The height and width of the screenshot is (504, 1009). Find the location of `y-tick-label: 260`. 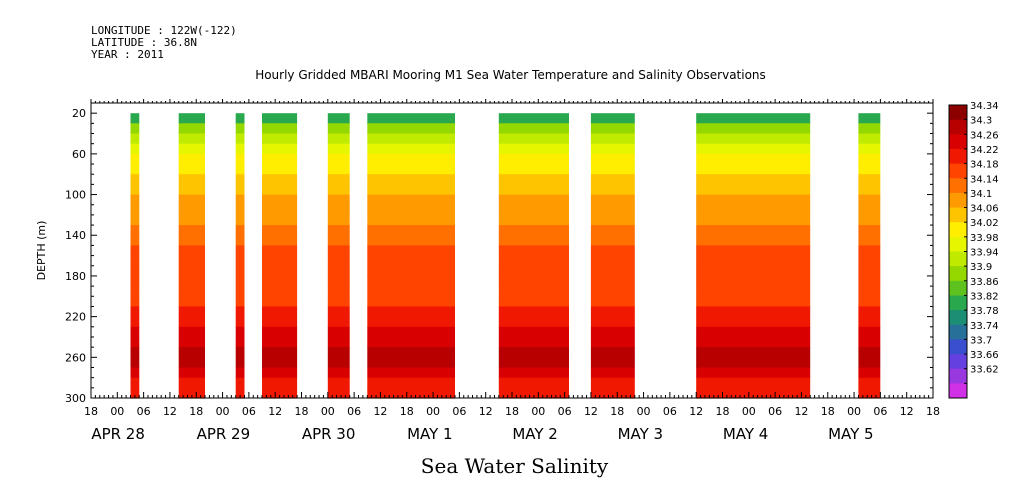

y-tick-label: 260 is located at coordinates (75, 357).